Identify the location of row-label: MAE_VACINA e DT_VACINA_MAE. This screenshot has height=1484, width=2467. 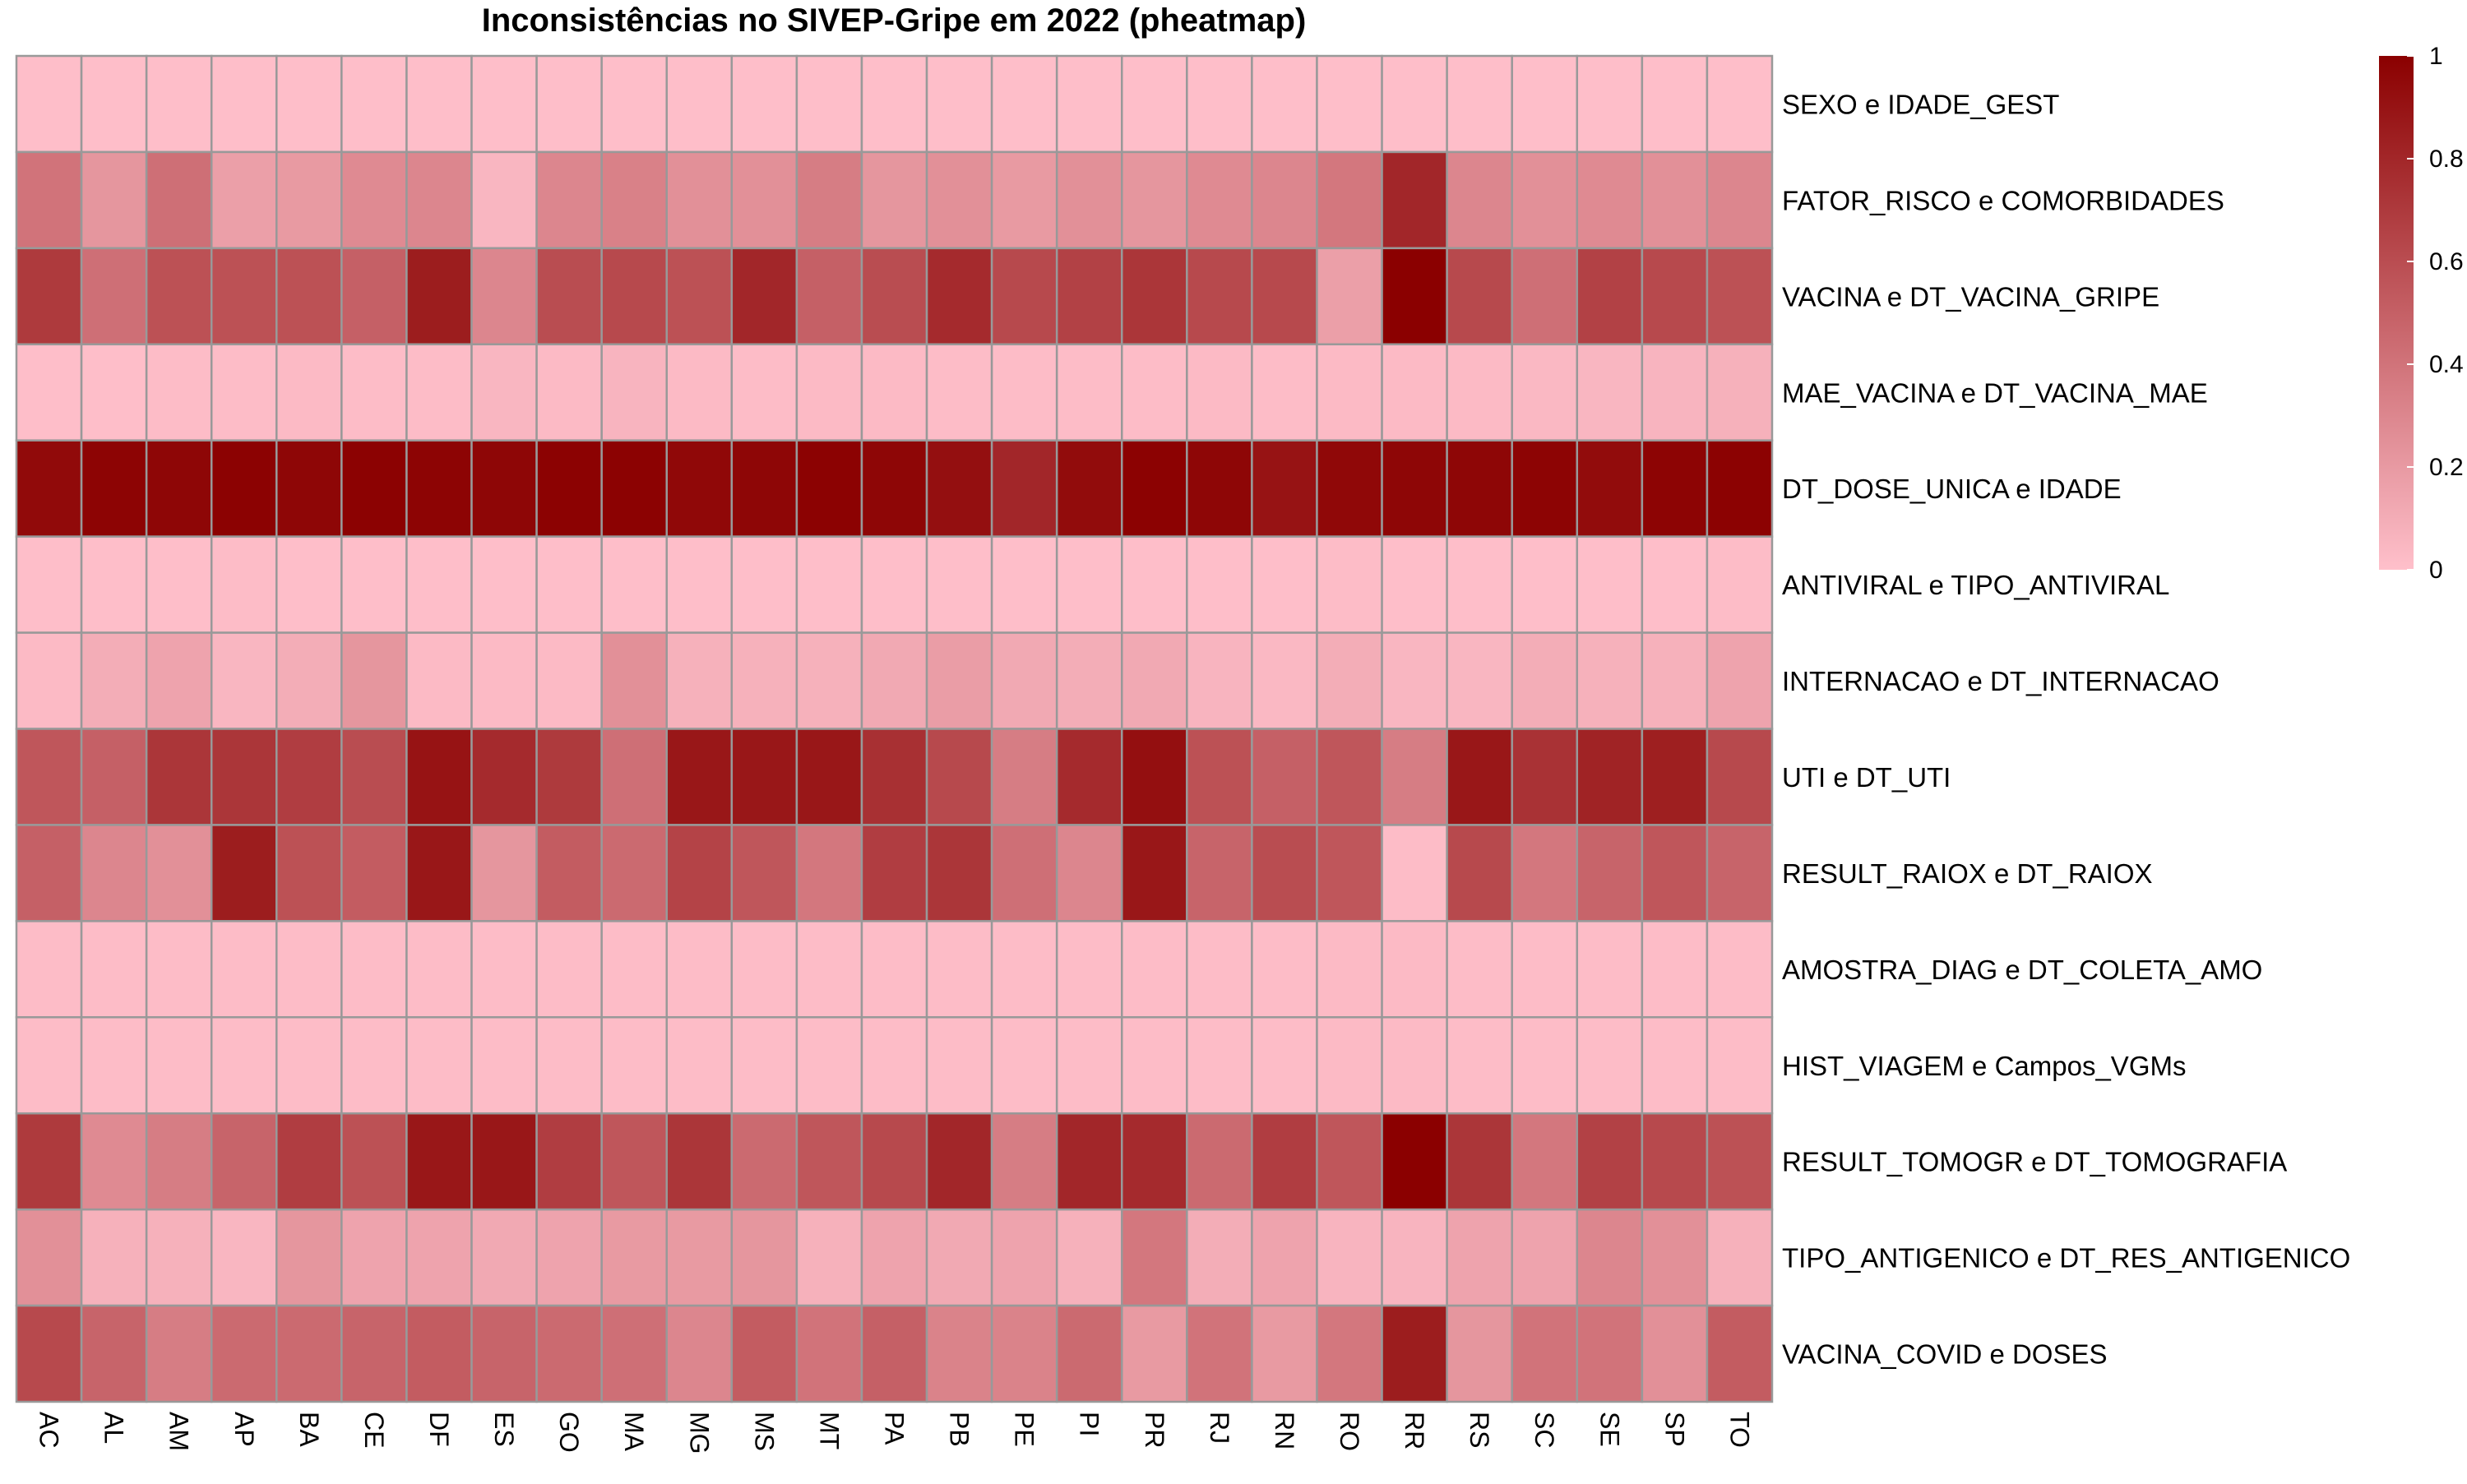
(1995, 392).